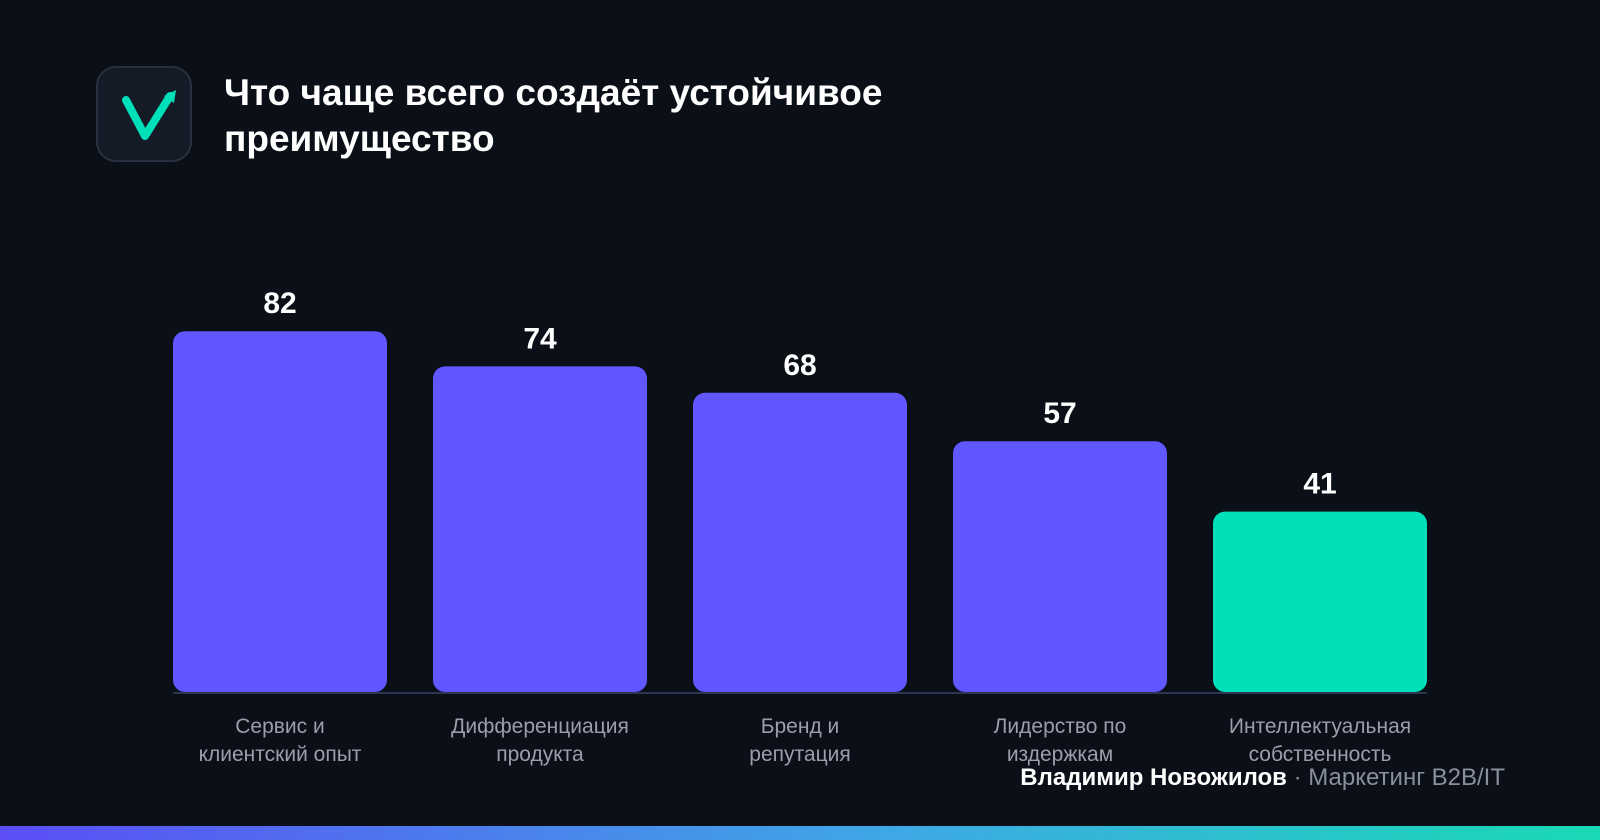 The height and width of the screenshot is (840, 1600). Describe the element at coordinates (540, 740) in the screenshot. I see `category-label-1: Дифференциация продукта` at that location.